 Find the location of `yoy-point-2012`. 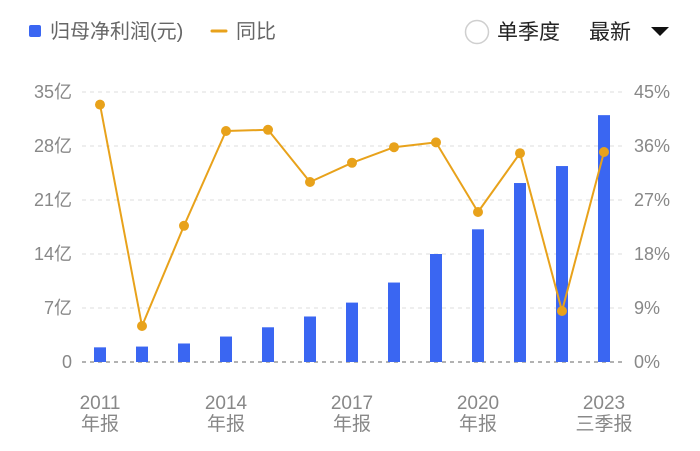

yoy-point-2012 is located at coordinates (142, 326).